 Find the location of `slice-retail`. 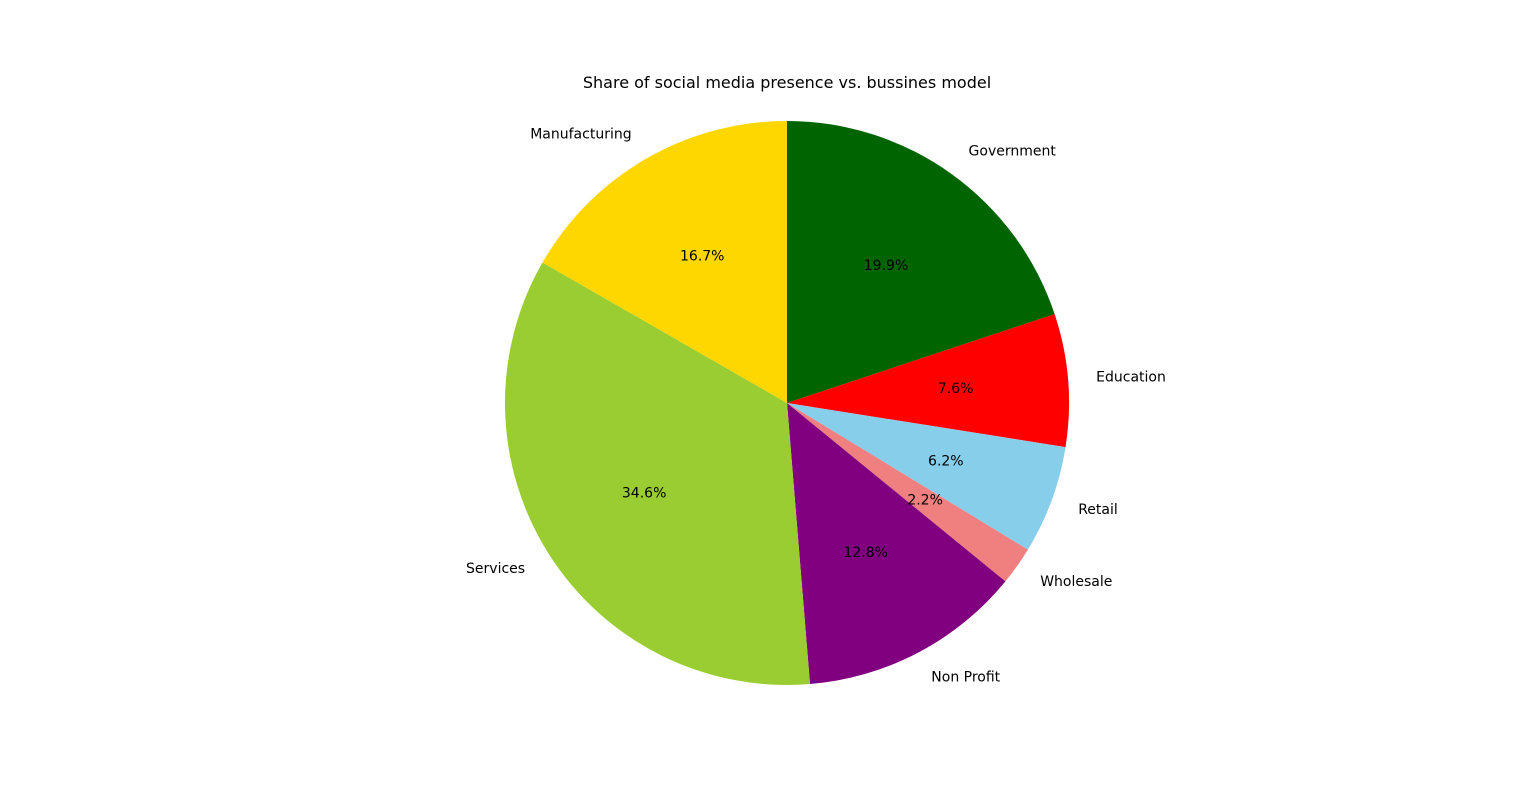

slice-retail is located at coordinates (926, 476).